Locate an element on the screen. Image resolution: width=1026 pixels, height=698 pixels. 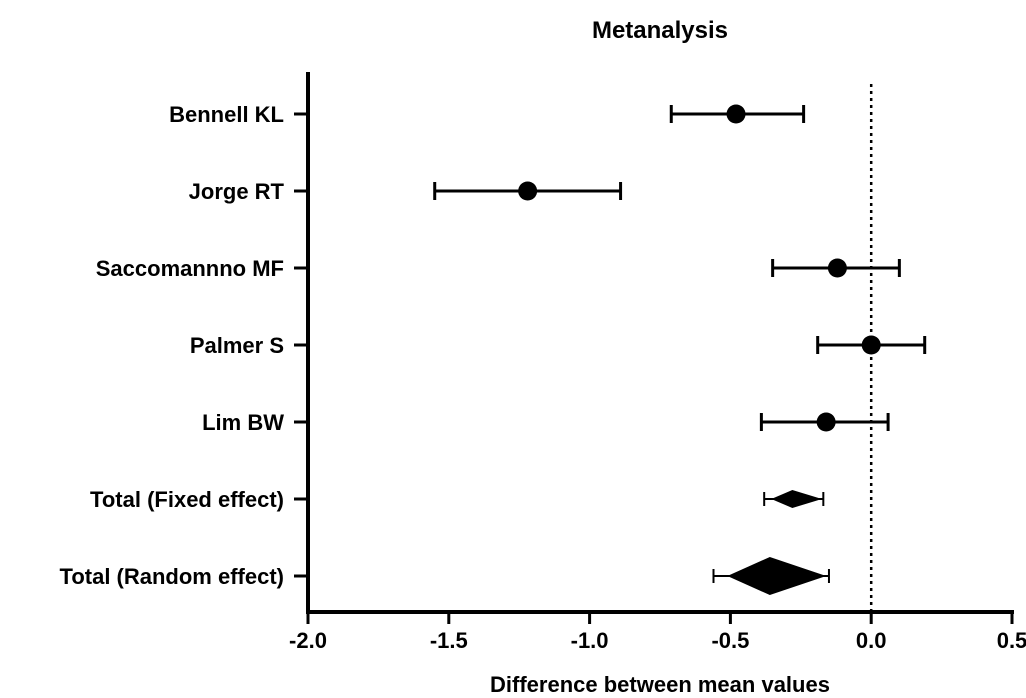
study-label: Saccomannno MF is located at coordinates (190, 268).